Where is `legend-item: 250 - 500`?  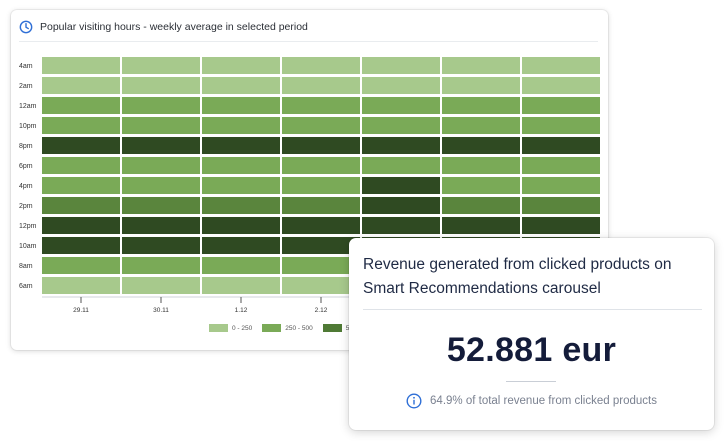 legend-item: 250 - 500 is located at coordinates (287, 328).